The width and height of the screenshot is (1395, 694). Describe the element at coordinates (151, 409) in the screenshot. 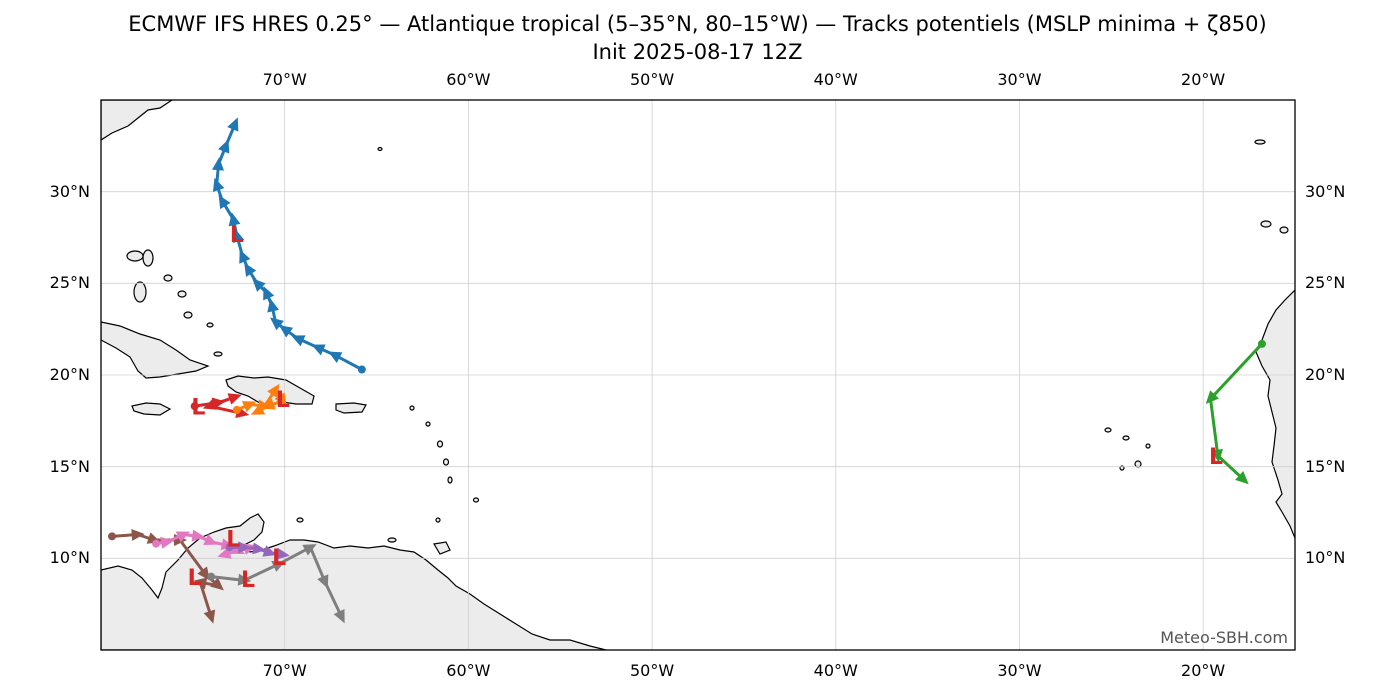

I see `land-jamaica` at that location.